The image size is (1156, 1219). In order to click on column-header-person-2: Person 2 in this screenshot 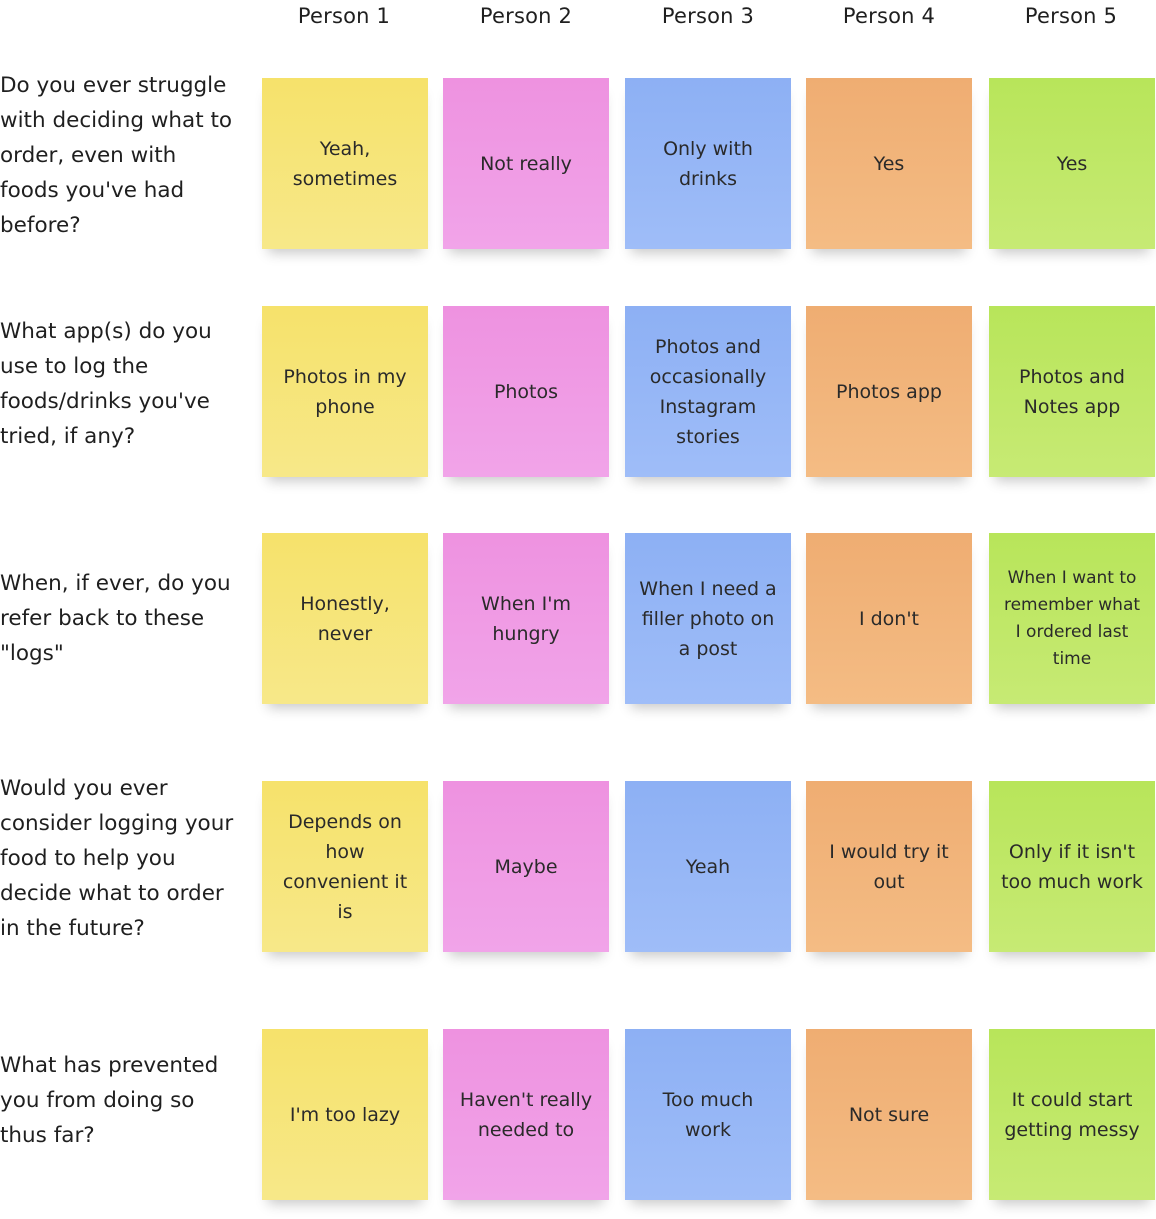, I will do `click(526, 16)`.